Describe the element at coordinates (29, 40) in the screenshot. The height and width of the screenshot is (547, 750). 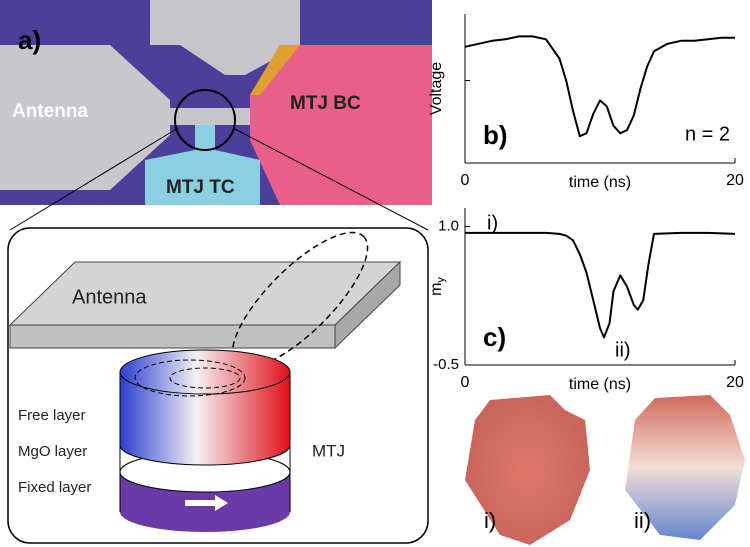
I see `panel-label: a)` at that location.